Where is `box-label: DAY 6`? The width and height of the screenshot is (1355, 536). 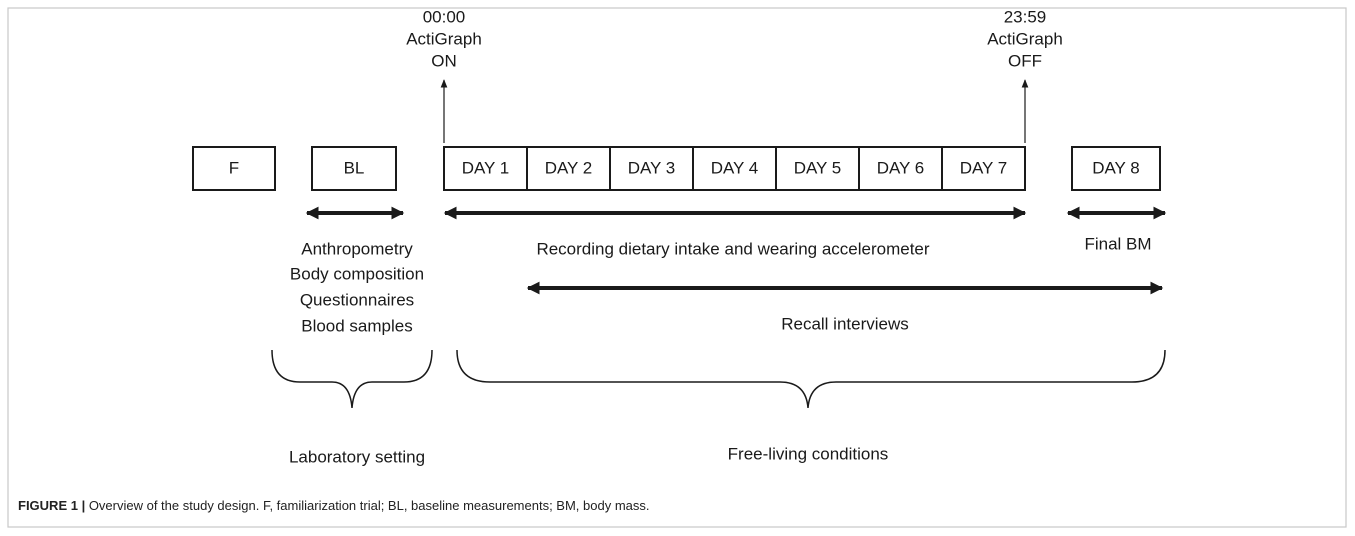
box-label: DAY 6 is located at coordinates (901, 167).